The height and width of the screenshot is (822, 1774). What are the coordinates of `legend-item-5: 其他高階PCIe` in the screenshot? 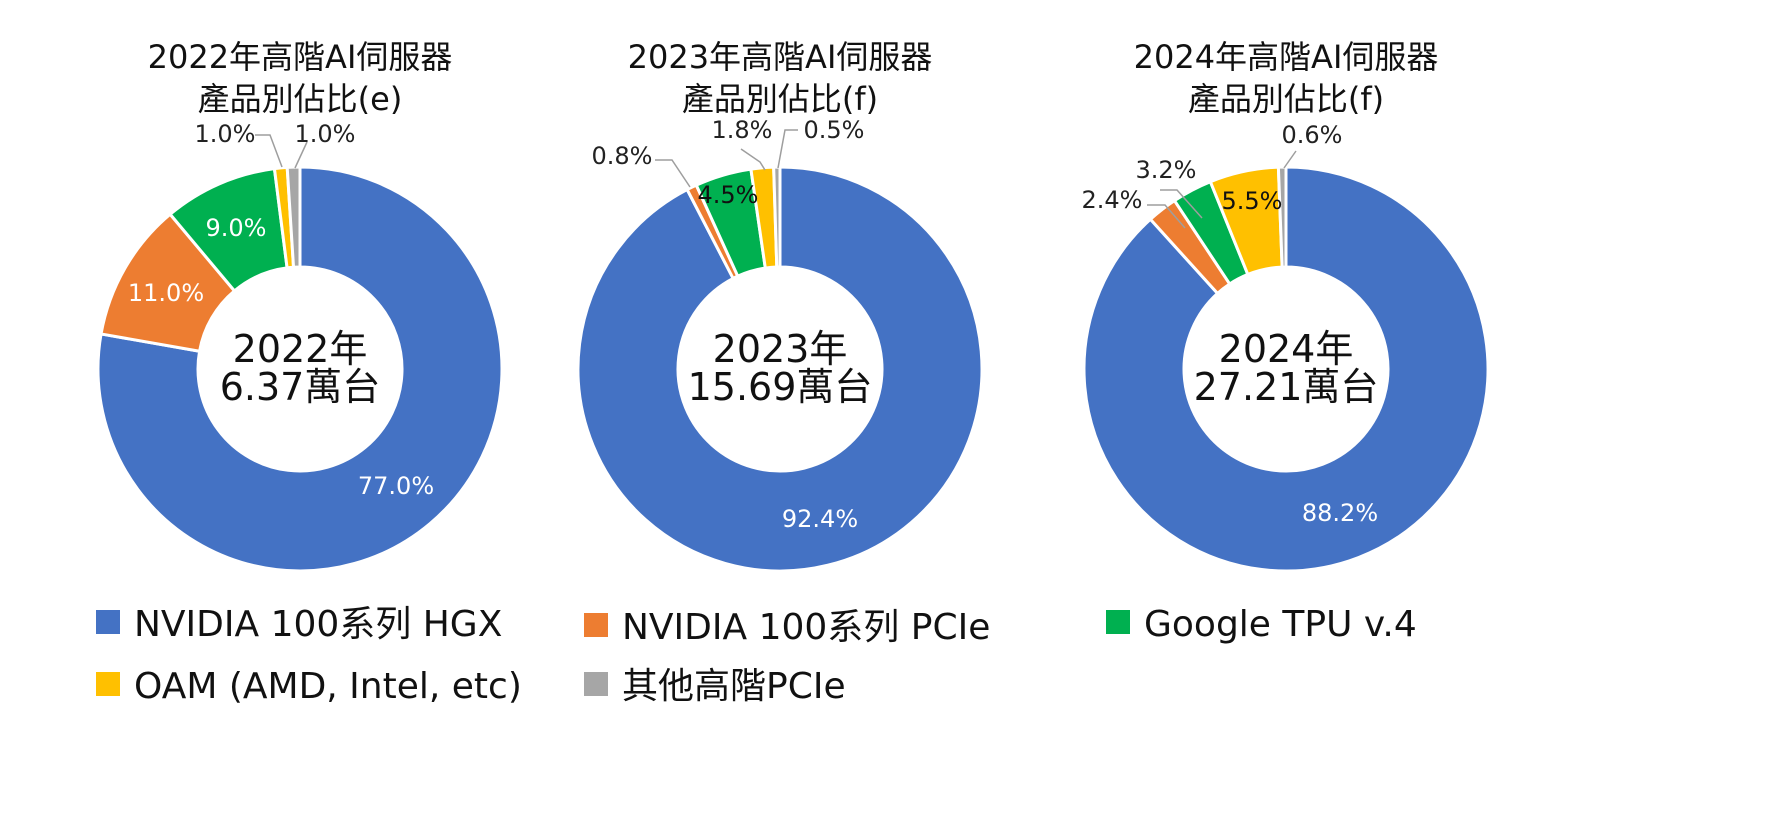 It's located at (715, 686).